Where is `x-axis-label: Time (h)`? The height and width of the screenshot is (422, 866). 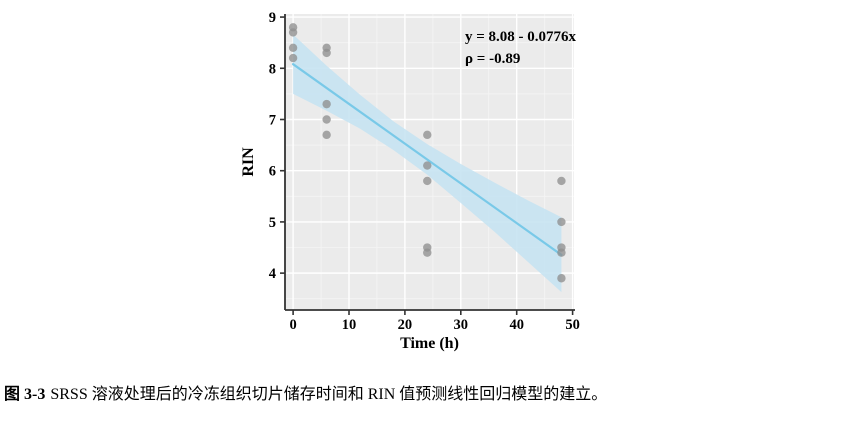 x-axis-label: Time (h) is located at coordinates (429, 343).